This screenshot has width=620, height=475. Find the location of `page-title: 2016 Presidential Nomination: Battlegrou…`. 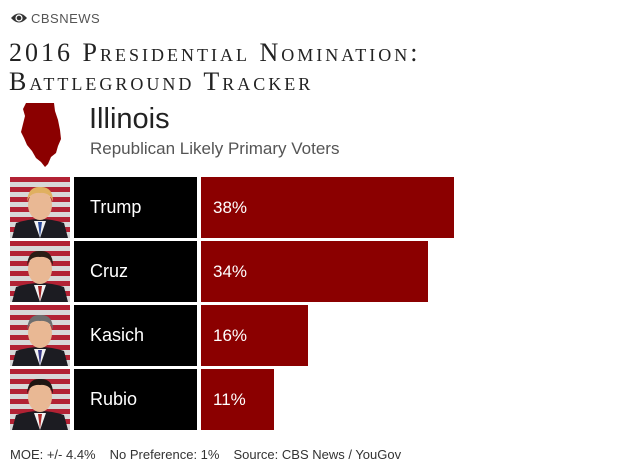

page-title: 2016 Presidential Nomination: Battlegrou… is located at coordinates (215, 67).